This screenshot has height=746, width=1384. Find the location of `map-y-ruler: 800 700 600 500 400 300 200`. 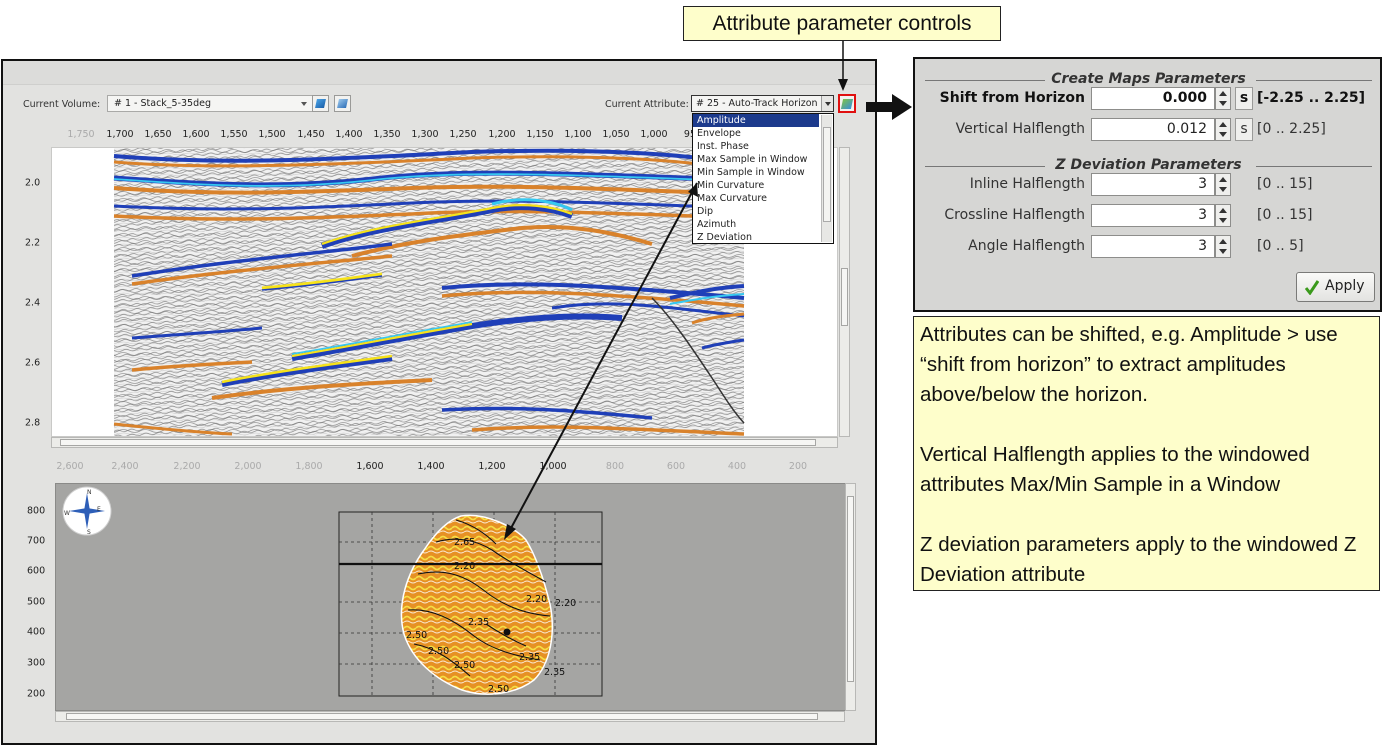

map-y-ruler: 800 700 600 500 400 300 200 is located at coordinates (29, 597).